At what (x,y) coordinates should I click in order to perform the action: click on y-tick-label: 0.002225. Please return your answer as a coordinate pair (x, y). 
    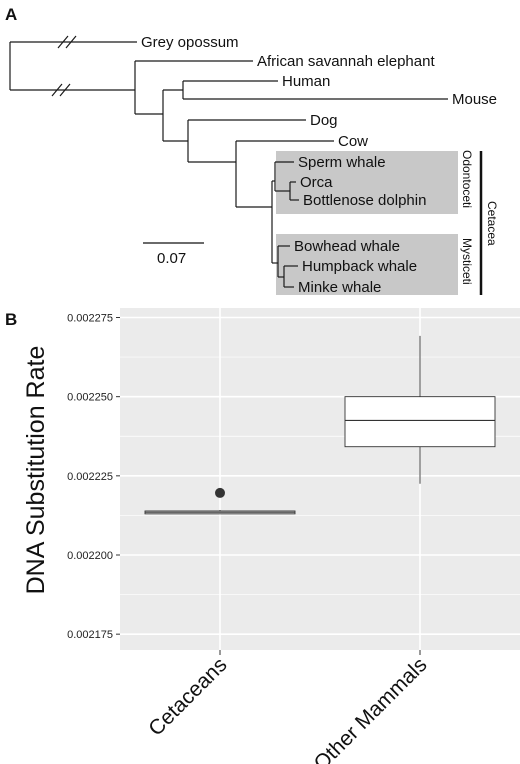
    Looking at the image, I should click on (90, 477).